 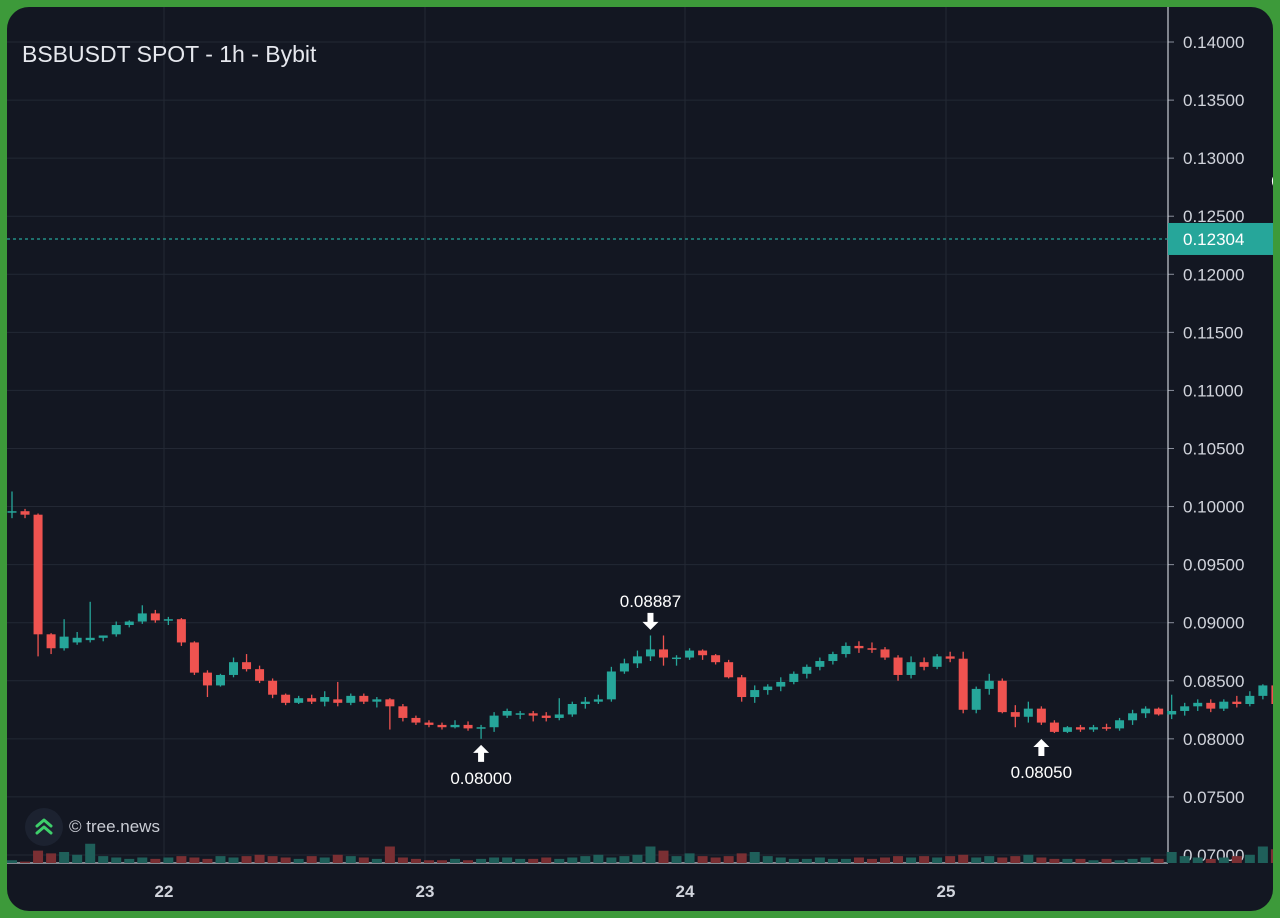 I want to click on volume-bar, so click(x=272, y=859).